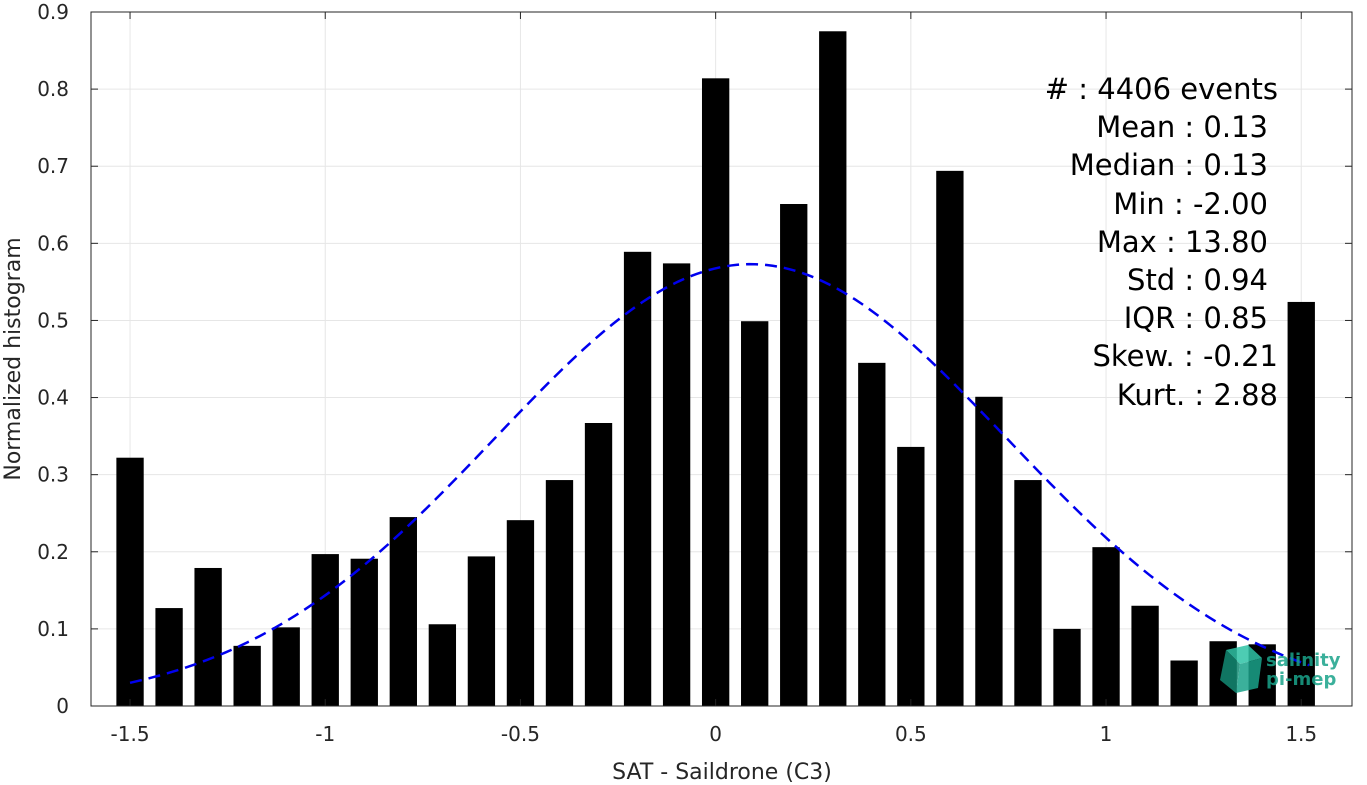  I want to click on y-tick-label: 0.9, so click(53, 12).